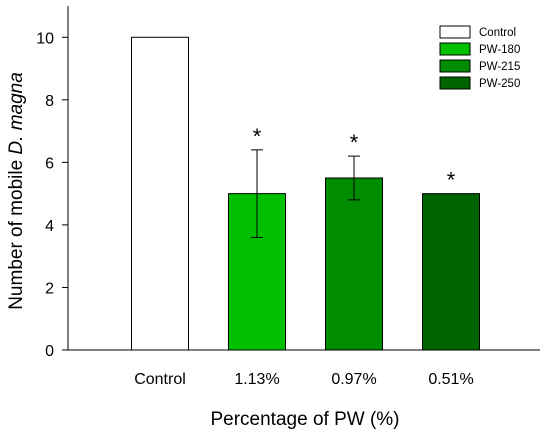  Describe the element at coordinates (49, 163) in the screenshot. I see `y-tick-label: 6` at that location.